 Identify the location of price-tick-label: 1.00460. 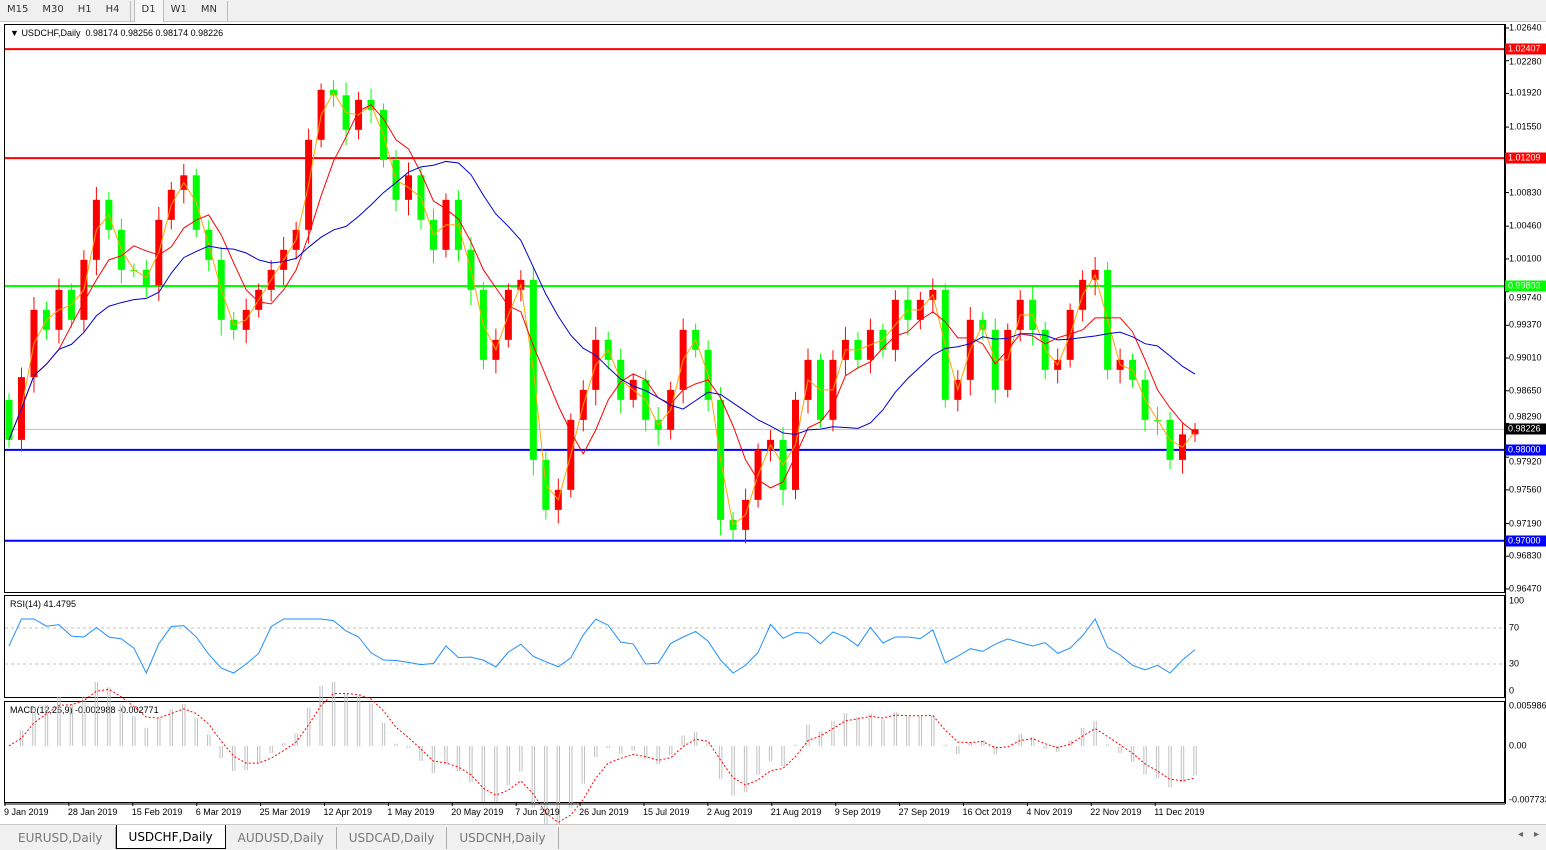
(1525, 225).